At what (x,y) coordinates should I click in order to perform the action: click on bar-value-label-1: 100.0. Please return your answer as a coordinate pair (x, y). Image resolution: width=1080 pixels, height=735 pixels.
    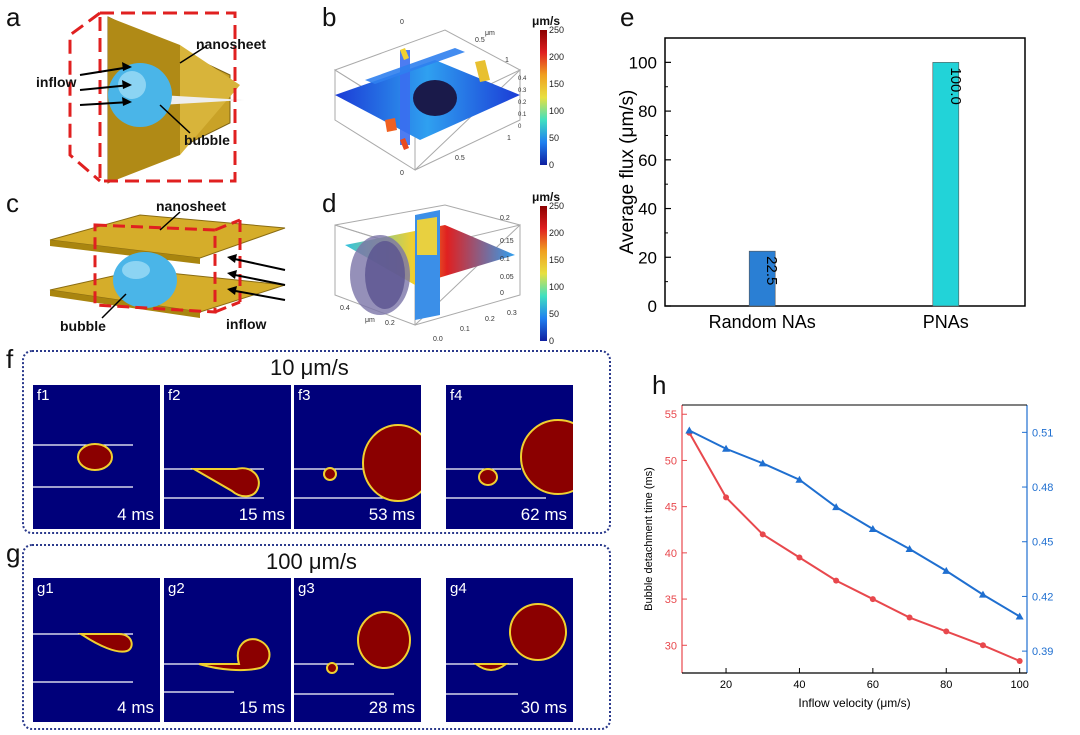
    Looking at the image, I should click on (955, 86).